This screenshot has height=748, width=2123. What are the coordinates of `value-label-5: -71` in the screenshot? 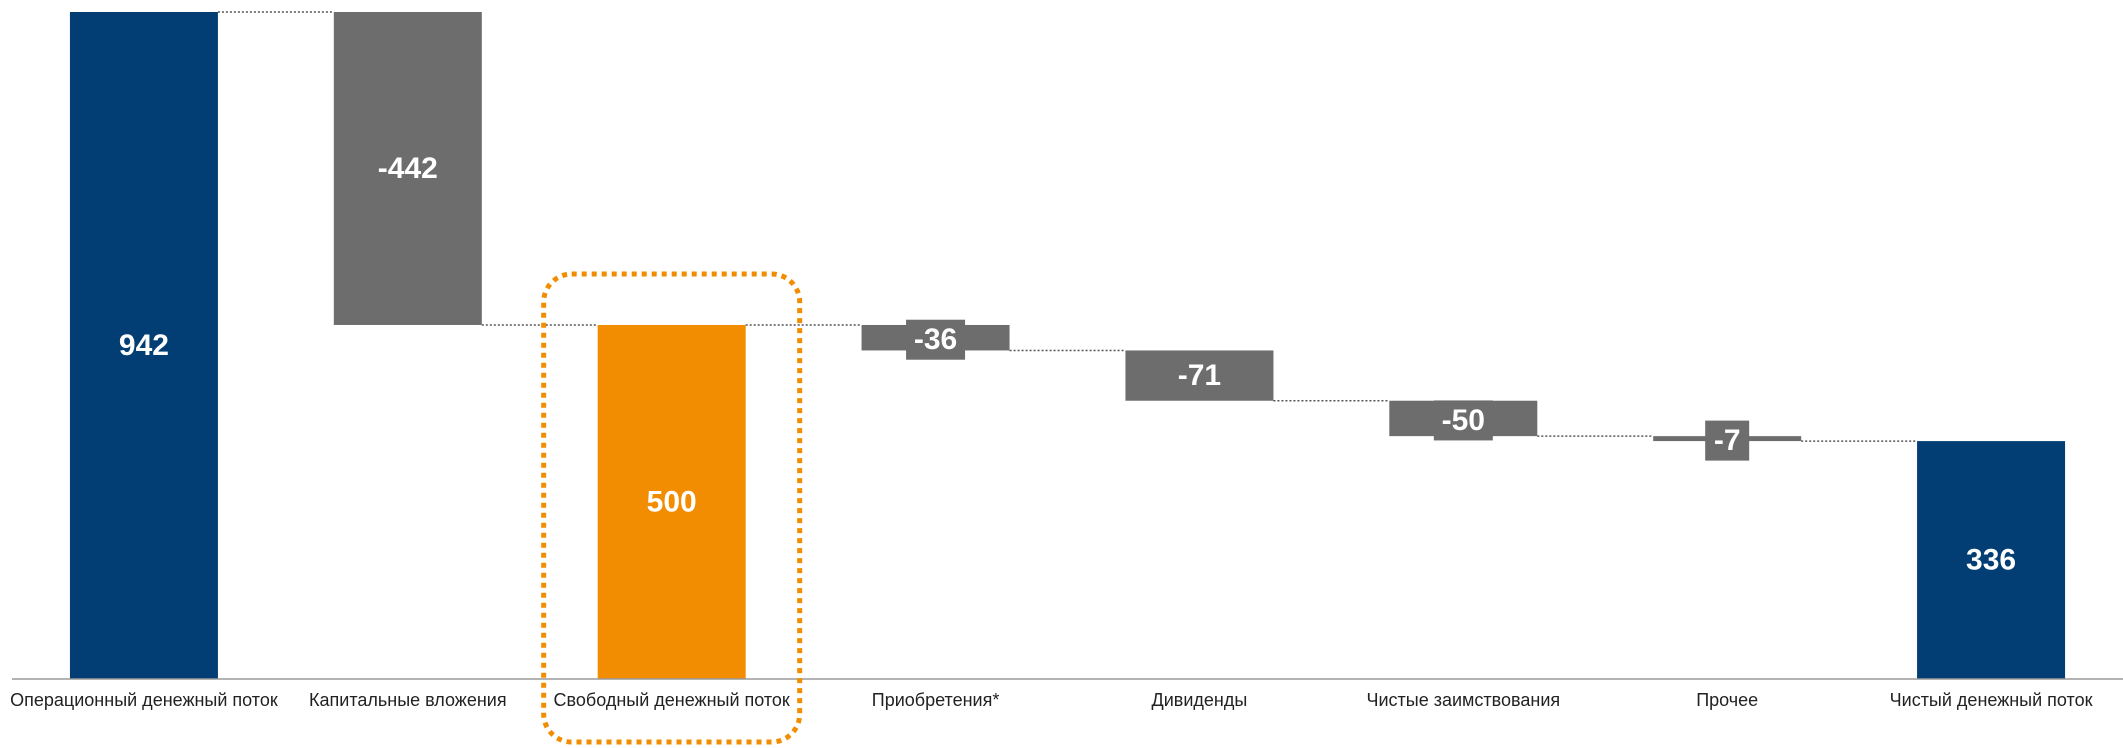 It's located at (1199, 375).